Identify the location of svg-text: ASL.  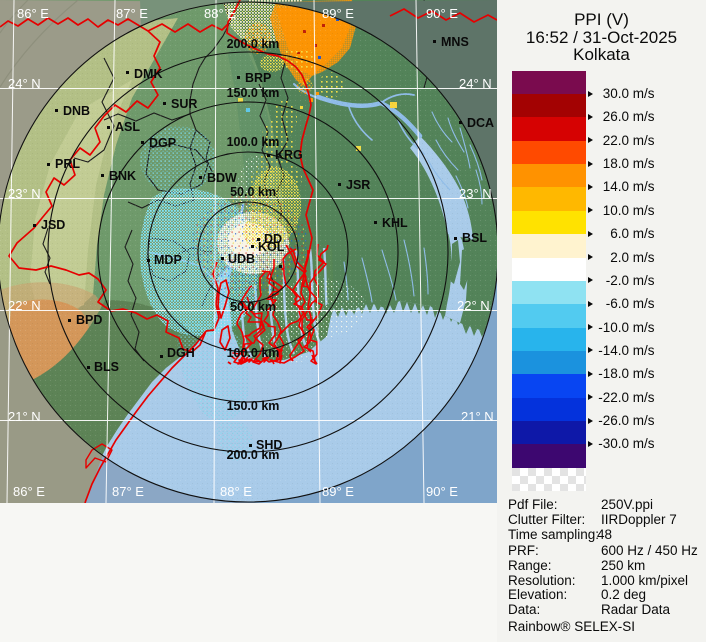
(127, 127).